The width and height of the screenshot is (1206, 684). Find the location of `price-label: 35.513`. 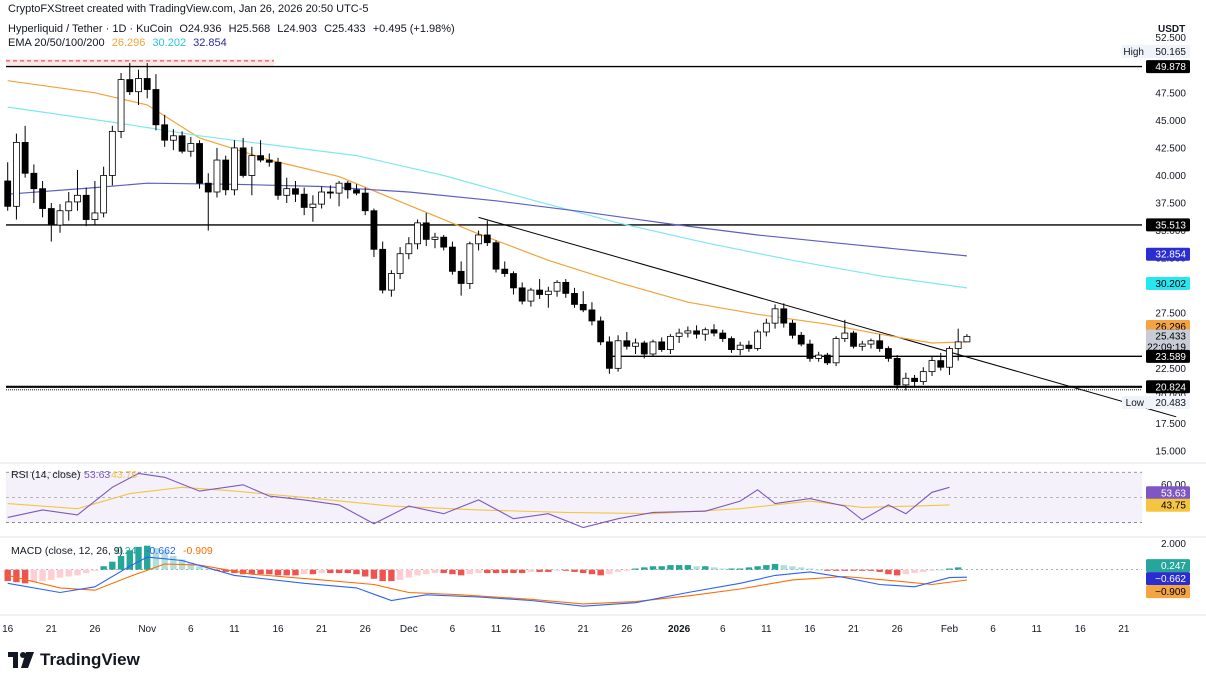

price-label: 35.513 is located at coordinates (1170, 225).